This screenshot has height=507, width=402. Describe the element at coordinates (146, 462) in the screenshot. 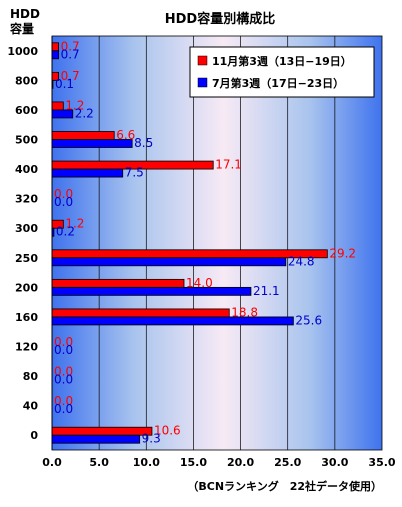

I see `x-tick-label: 10.0` at that location.